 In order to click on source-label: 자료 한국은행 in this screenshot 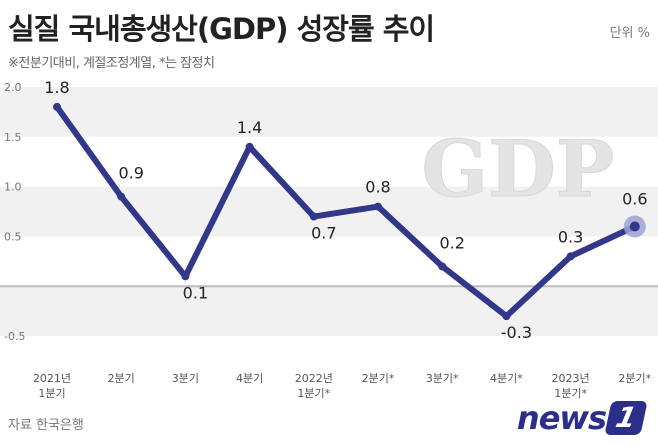, I will do `click(46, 425)`.